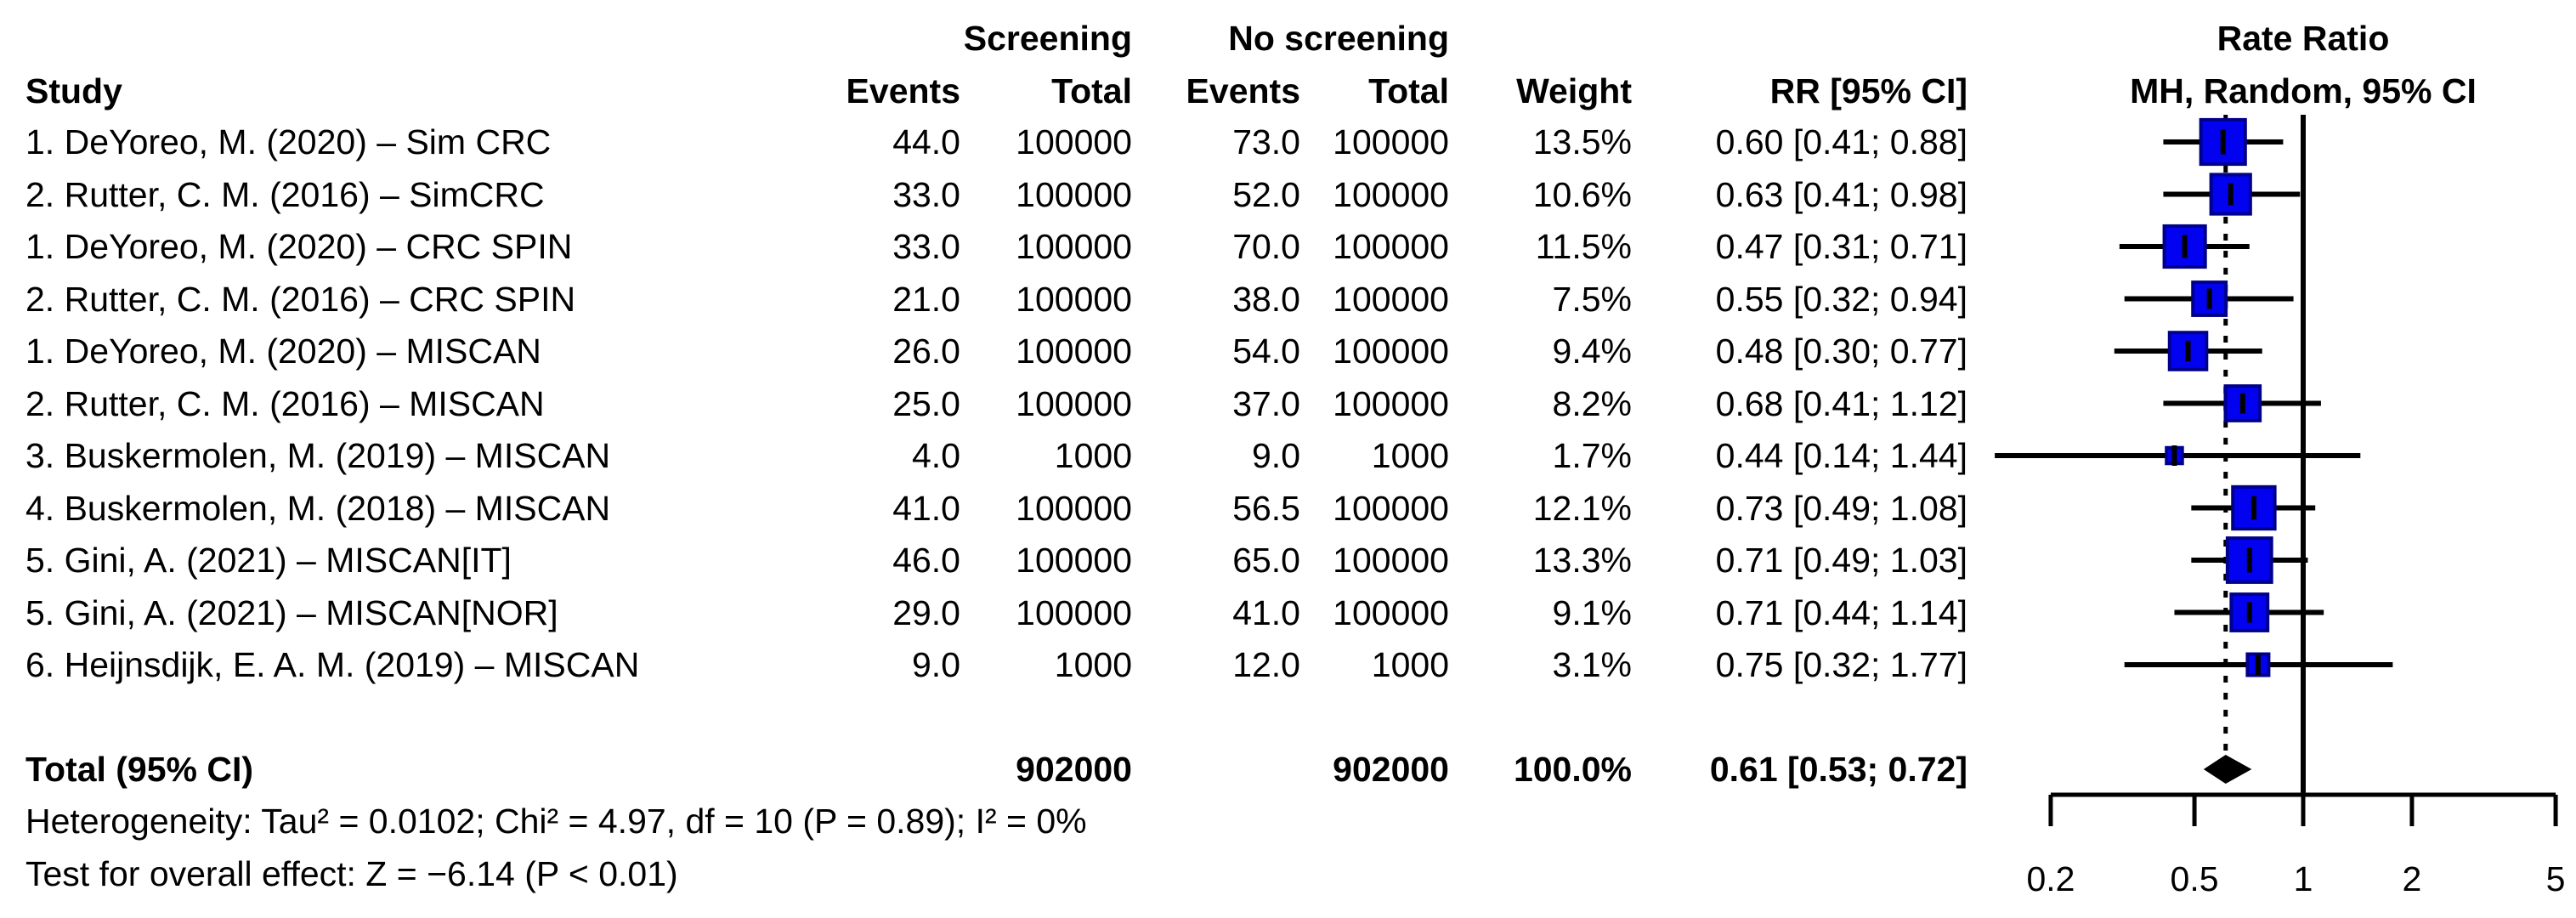  I want to click on screening-events: 46.0, so click(926, 560).